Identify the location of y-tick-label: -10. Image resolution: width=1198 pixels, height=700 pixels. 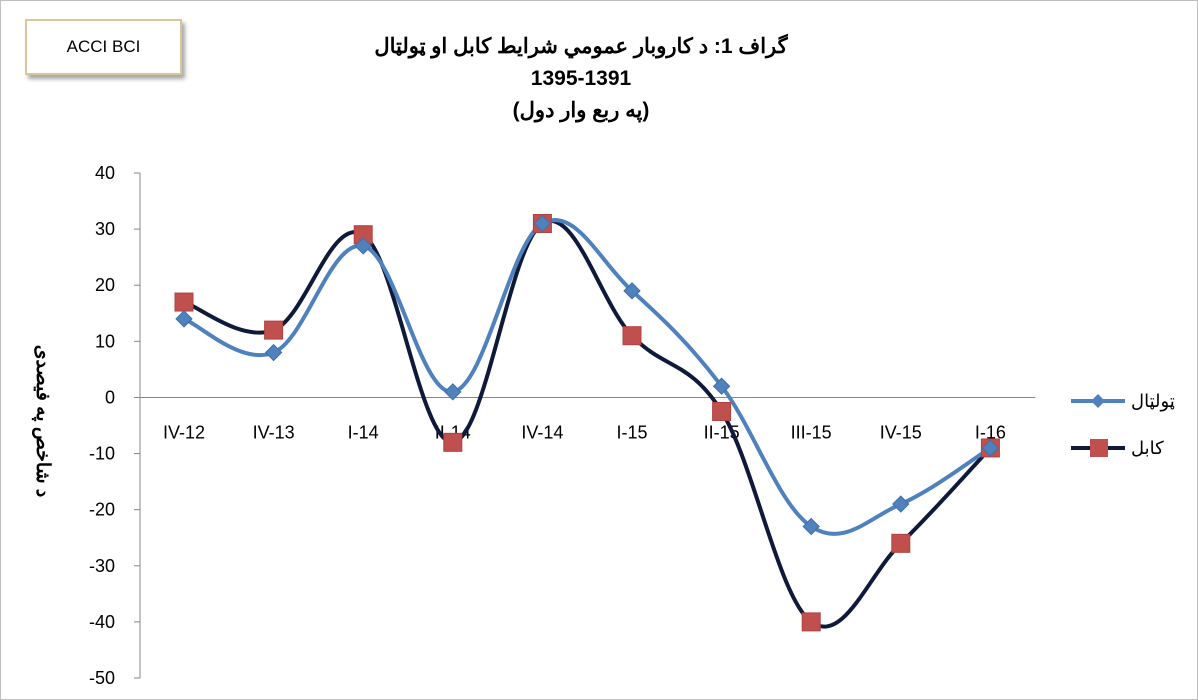
(102, 454).